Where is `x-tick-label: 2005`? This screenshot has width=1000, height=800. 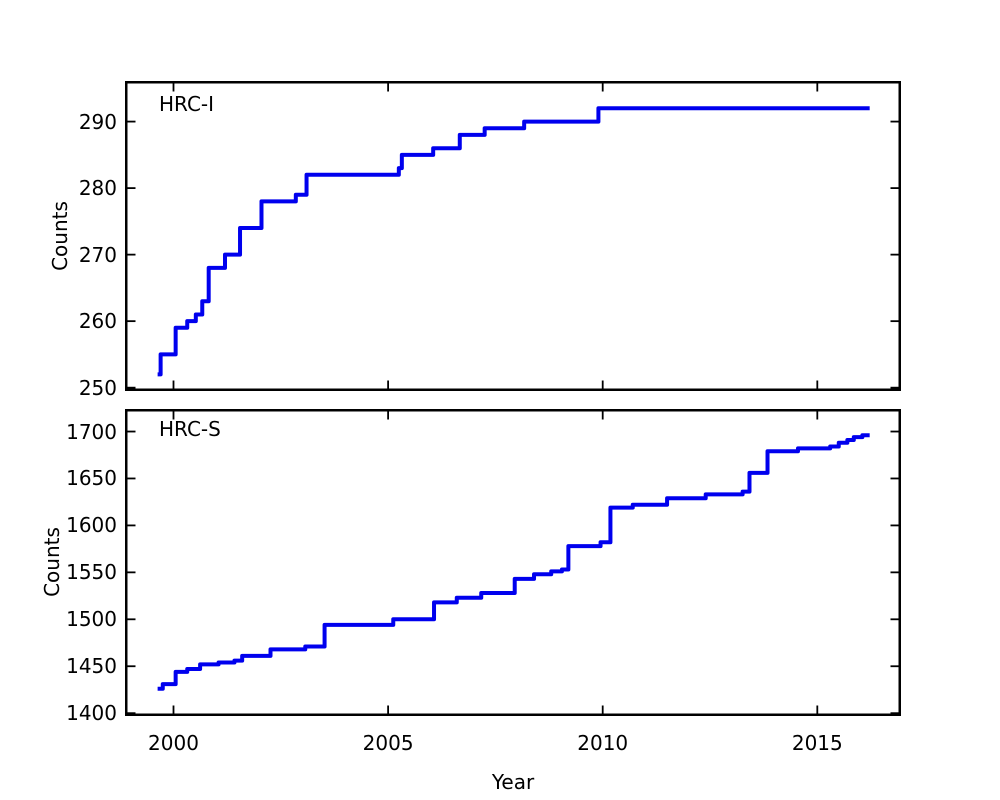 x-tick-label: 2005 is located at coordinates (388, 743).